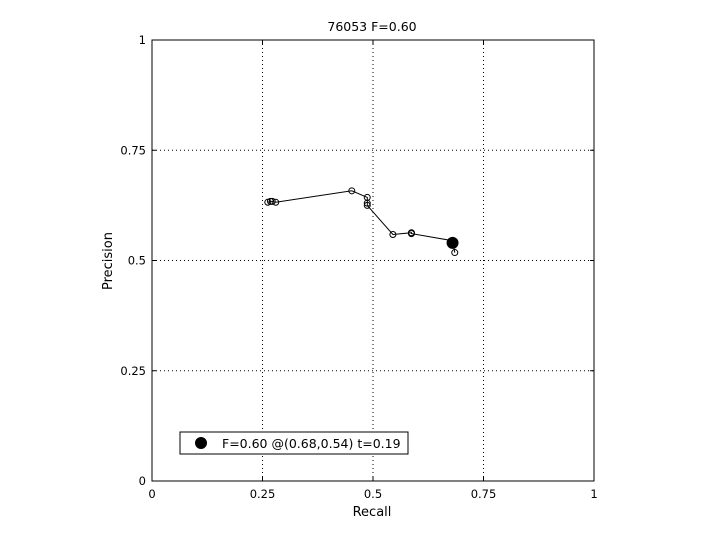  I want to click on y-tick-label: 0.5, so click(137, 261).